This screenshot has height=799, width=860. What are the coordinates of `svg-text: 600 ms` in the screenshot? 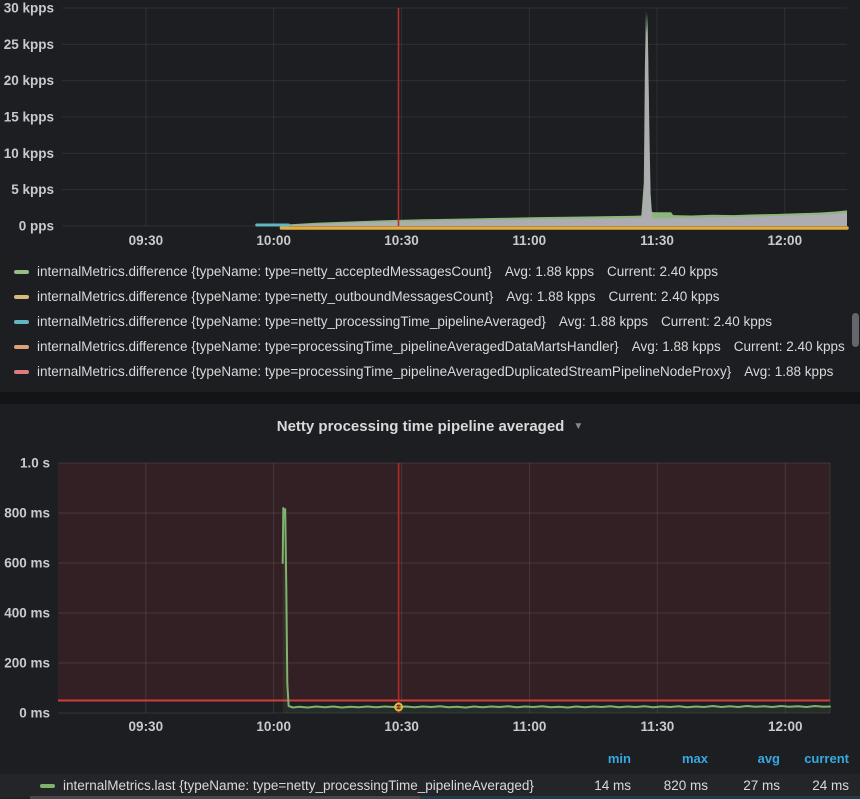 It's located at (27, 563).